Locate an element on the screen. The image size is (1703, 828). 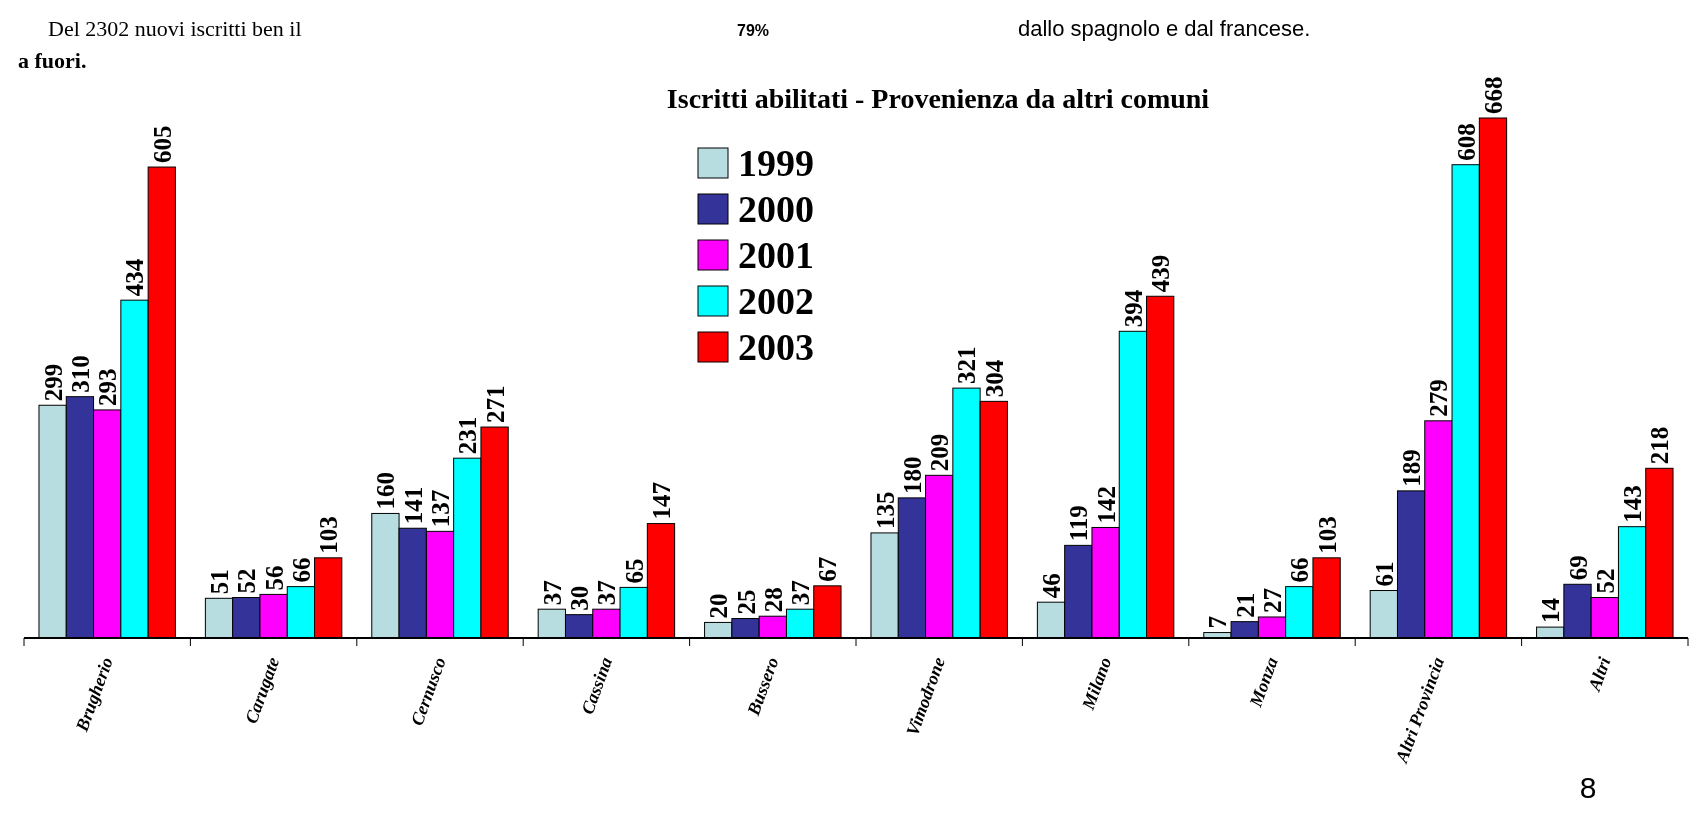
data-label: 160 is located at coordinates (386, 490).